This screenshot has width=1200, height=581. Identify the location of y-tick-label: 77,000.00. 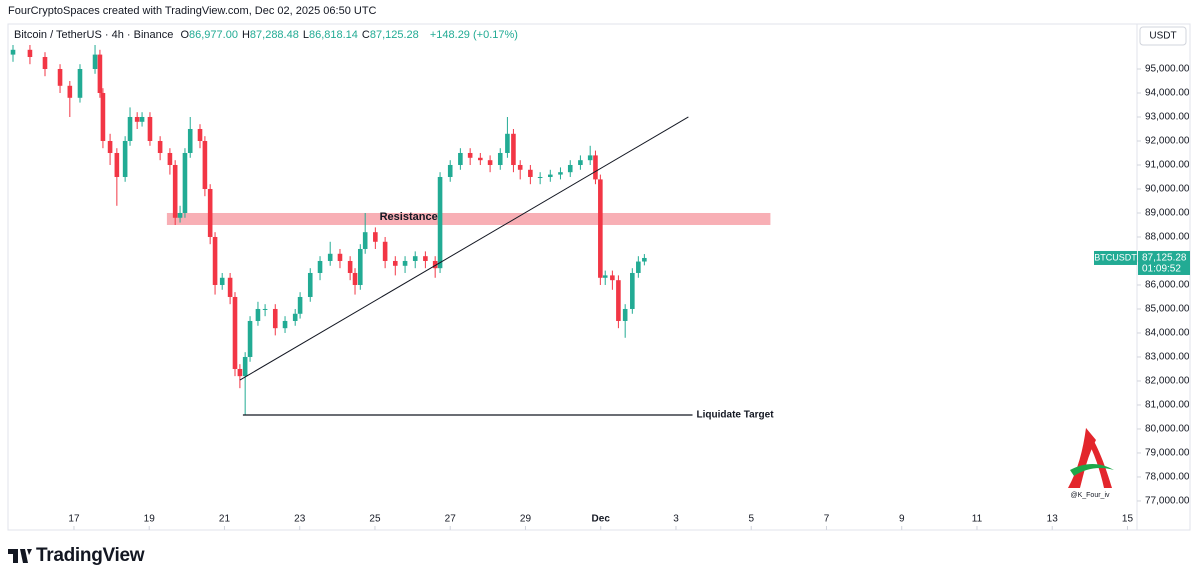
(1167, 501).